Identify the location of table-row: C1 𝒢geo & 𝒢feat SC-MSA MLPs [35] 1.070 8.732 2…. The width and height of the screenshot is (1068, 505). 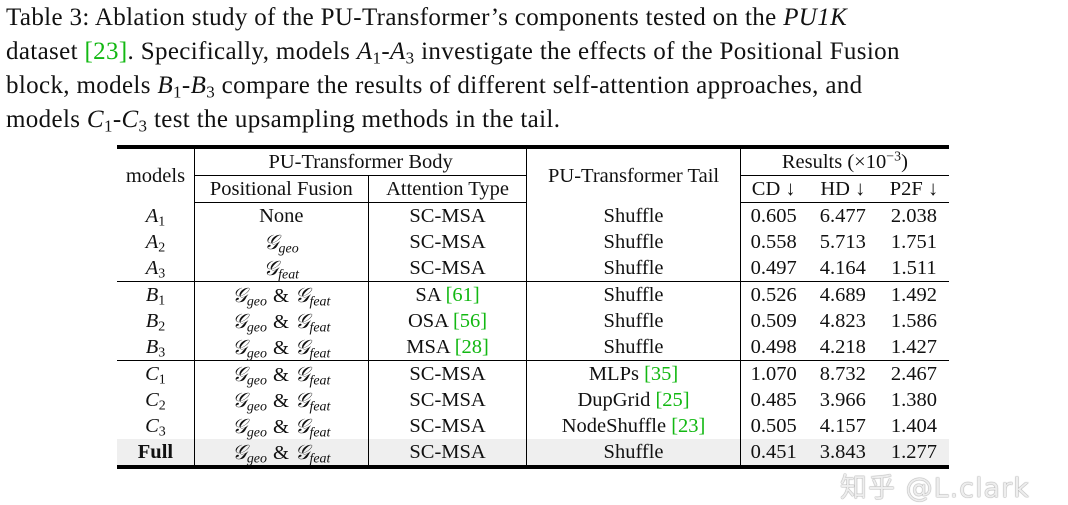
(533, 374).